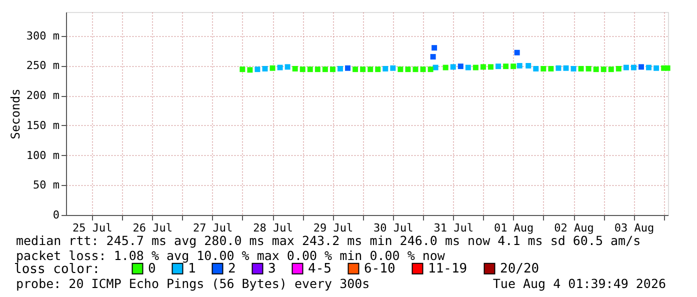 The height and width of the screenshot is (297, 697). I want to click on x-tick-label: 01 Aug, so click(514, 228).